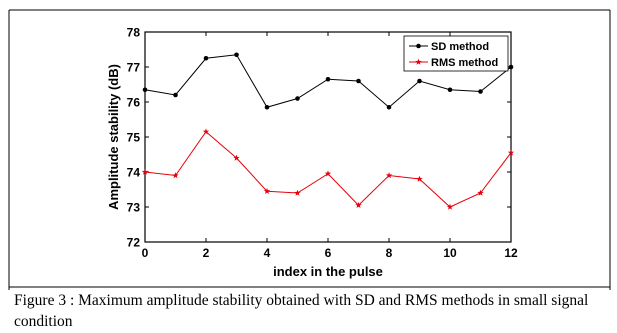 The image size is (617, 333). Describe the element at coordinates (145, 253) in the screenshot. I see `x-tick-label: 0` at that location.